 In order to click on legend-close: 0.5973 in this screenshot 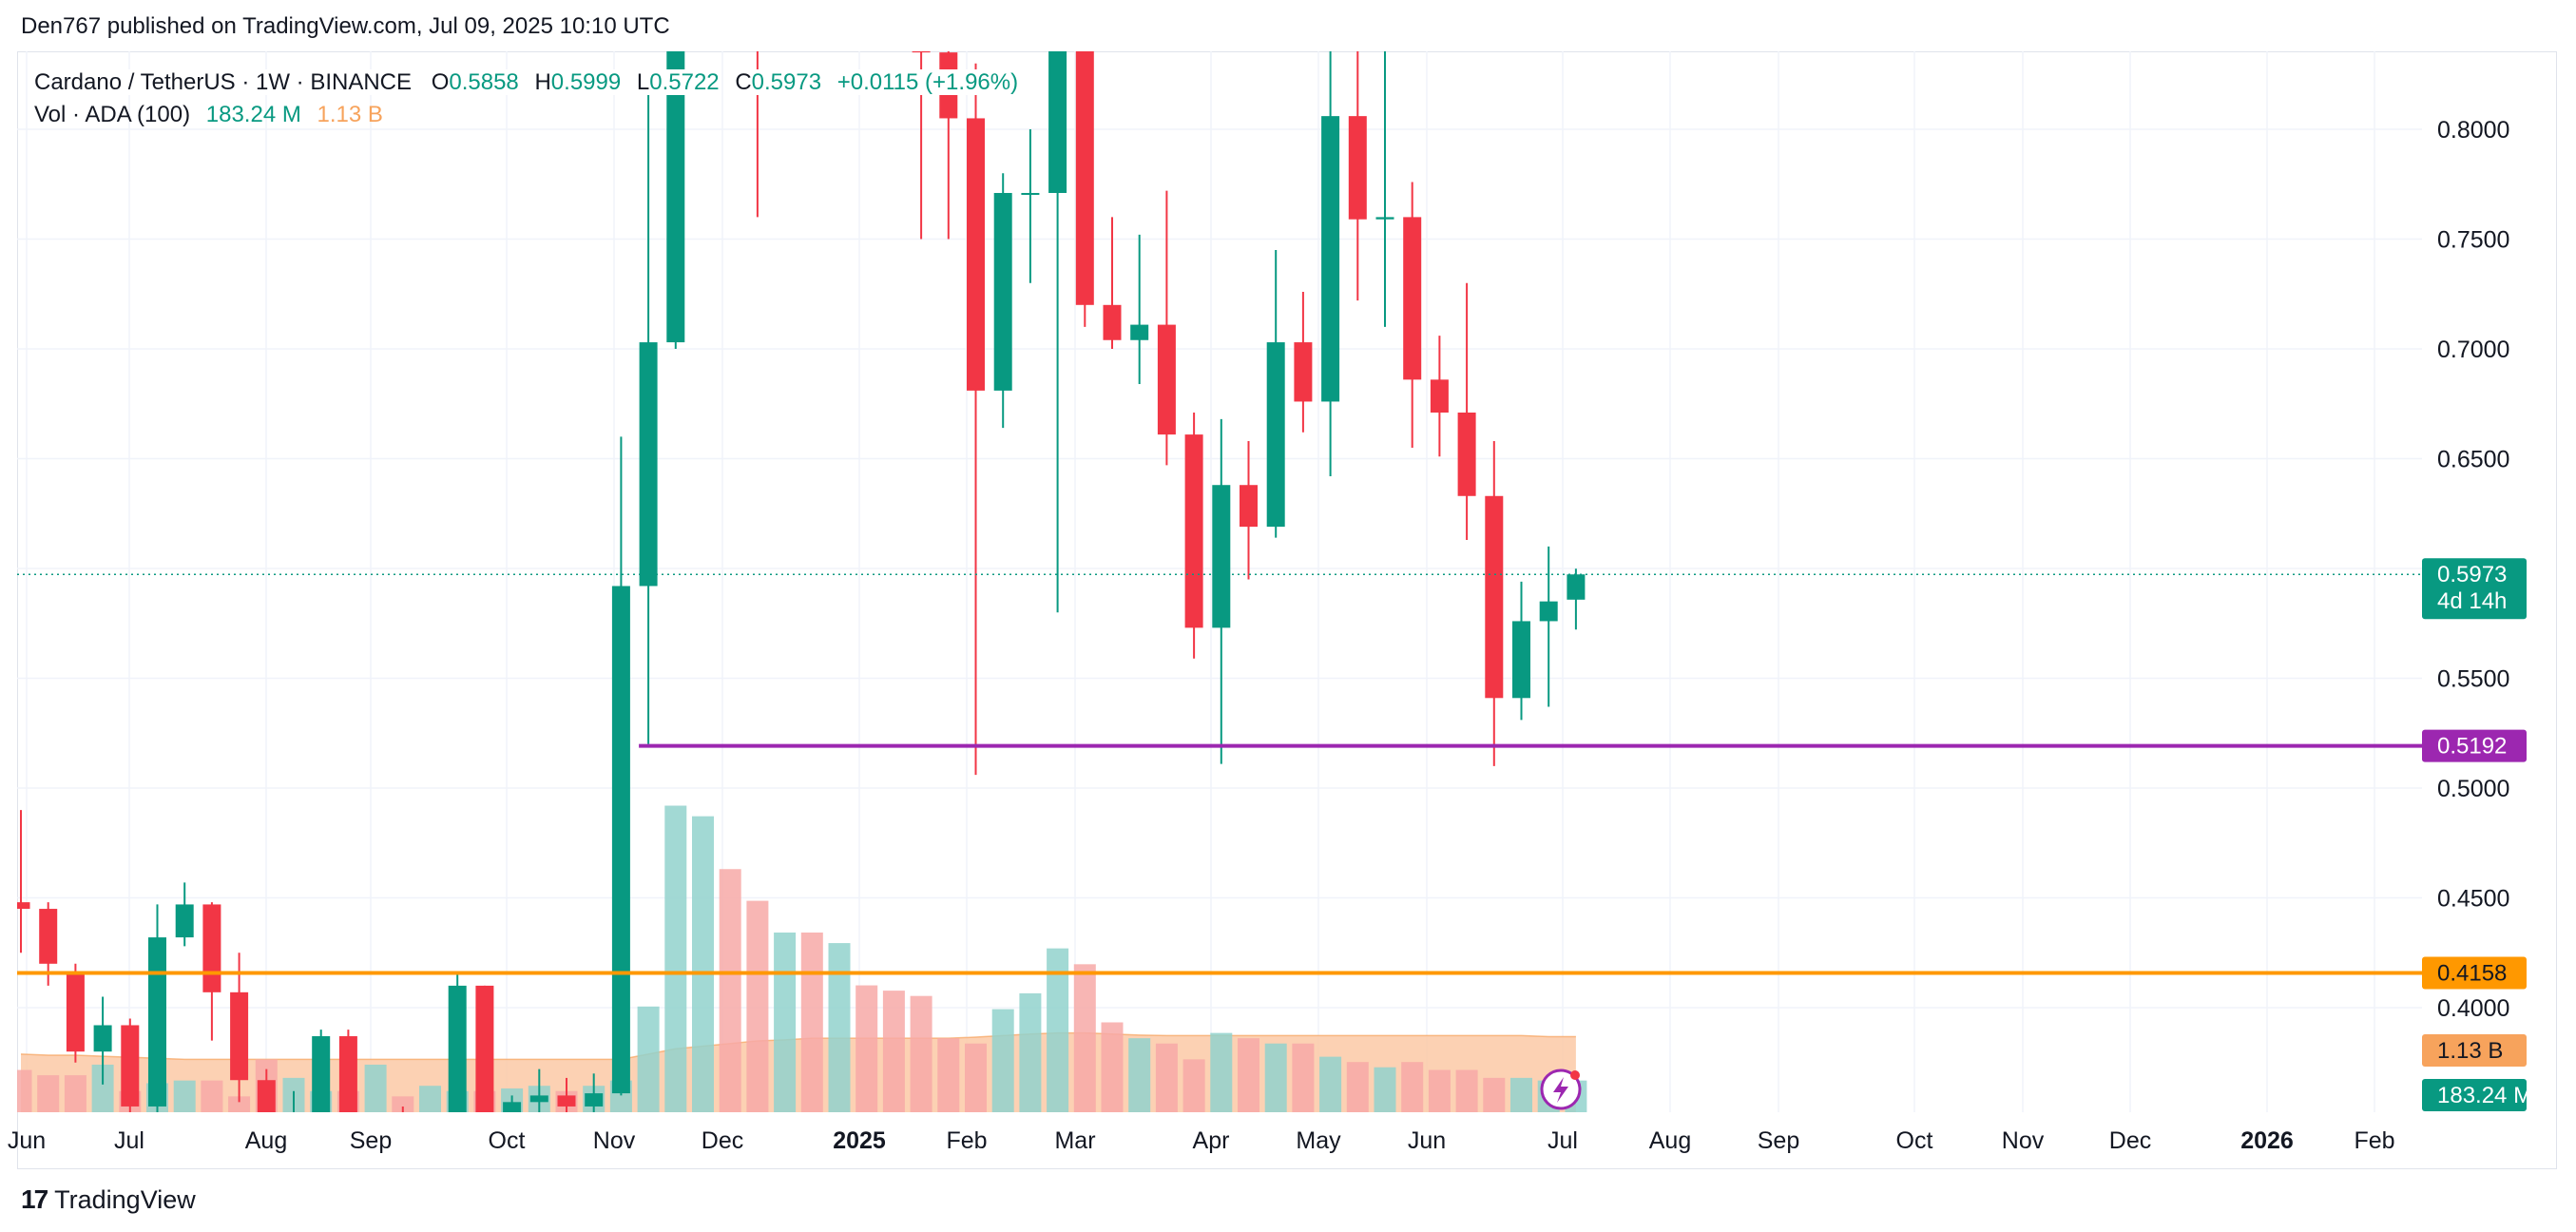, I will do `click(786, 82)`.